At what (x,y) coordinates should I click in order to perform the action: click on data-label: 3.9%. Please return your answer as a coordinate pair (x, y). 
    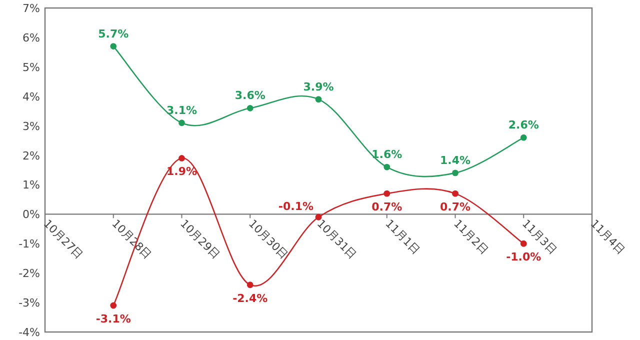
    Looking at the image, I should click on (318, 87).